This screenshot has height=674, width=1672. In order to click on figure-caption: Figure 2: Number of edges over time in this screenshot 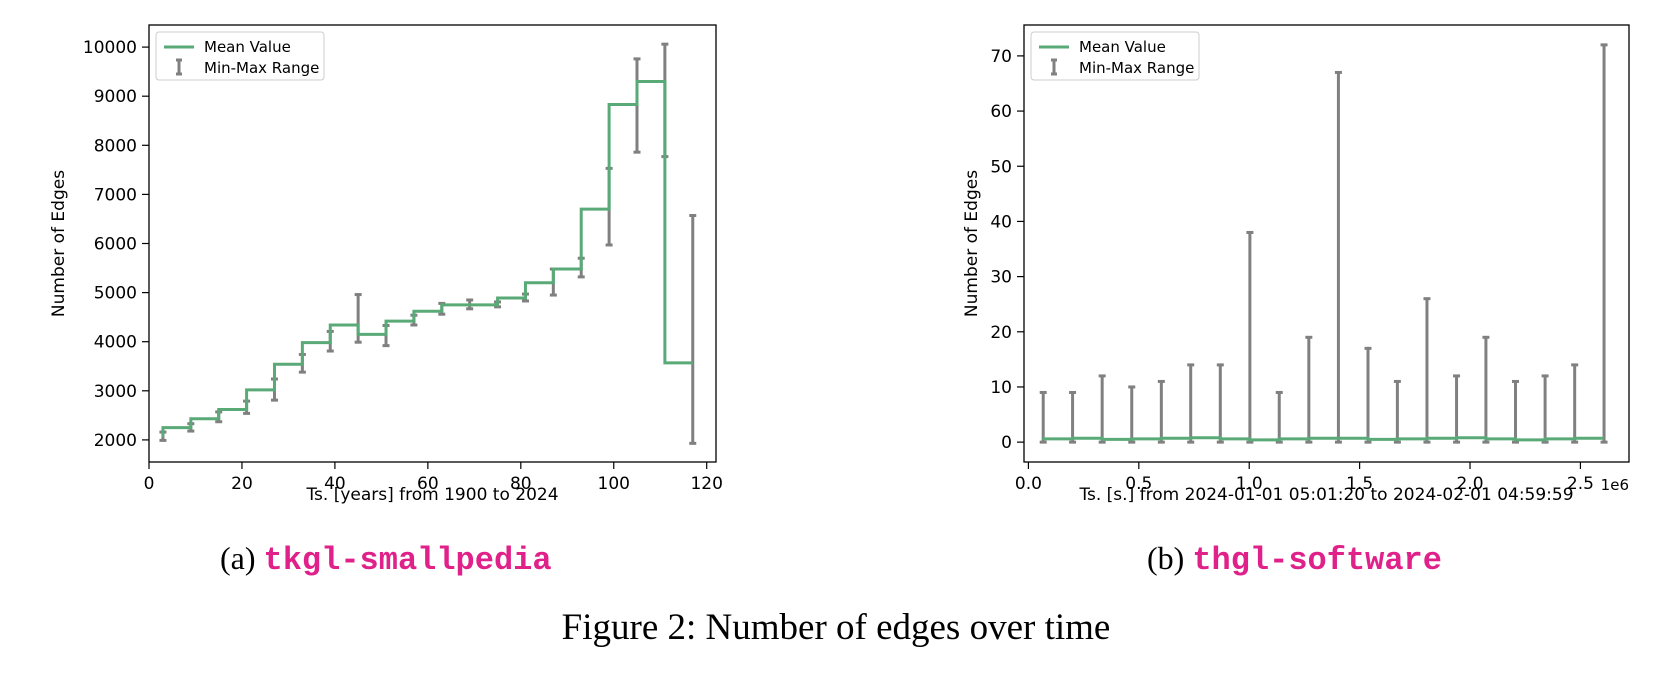, I will do `click(836, 627)`.